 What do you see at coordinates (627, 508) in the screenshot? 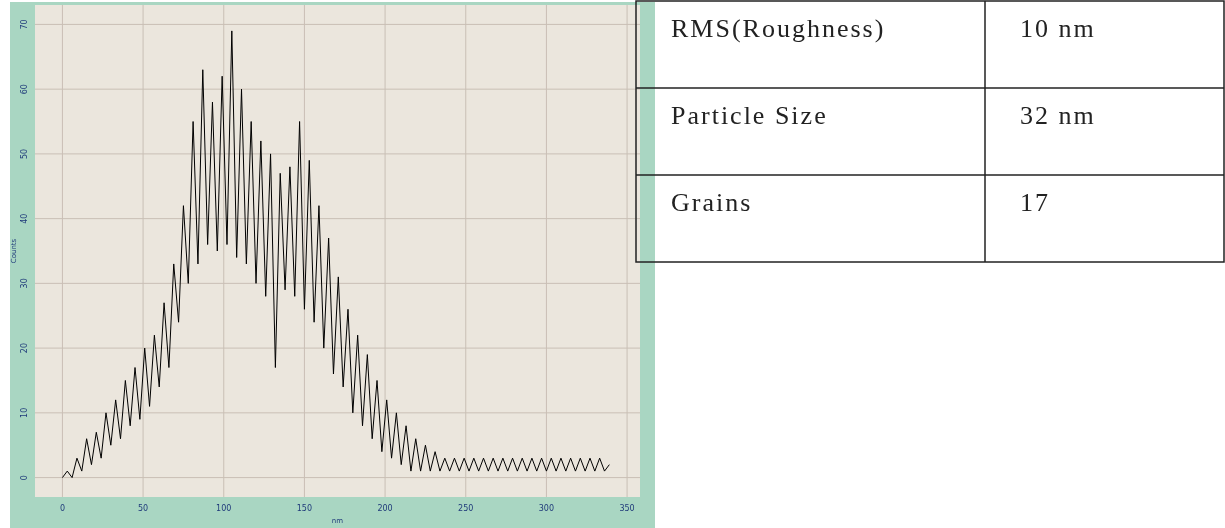
I see `x-tick-label: 350` at bounding box center [627, 508].